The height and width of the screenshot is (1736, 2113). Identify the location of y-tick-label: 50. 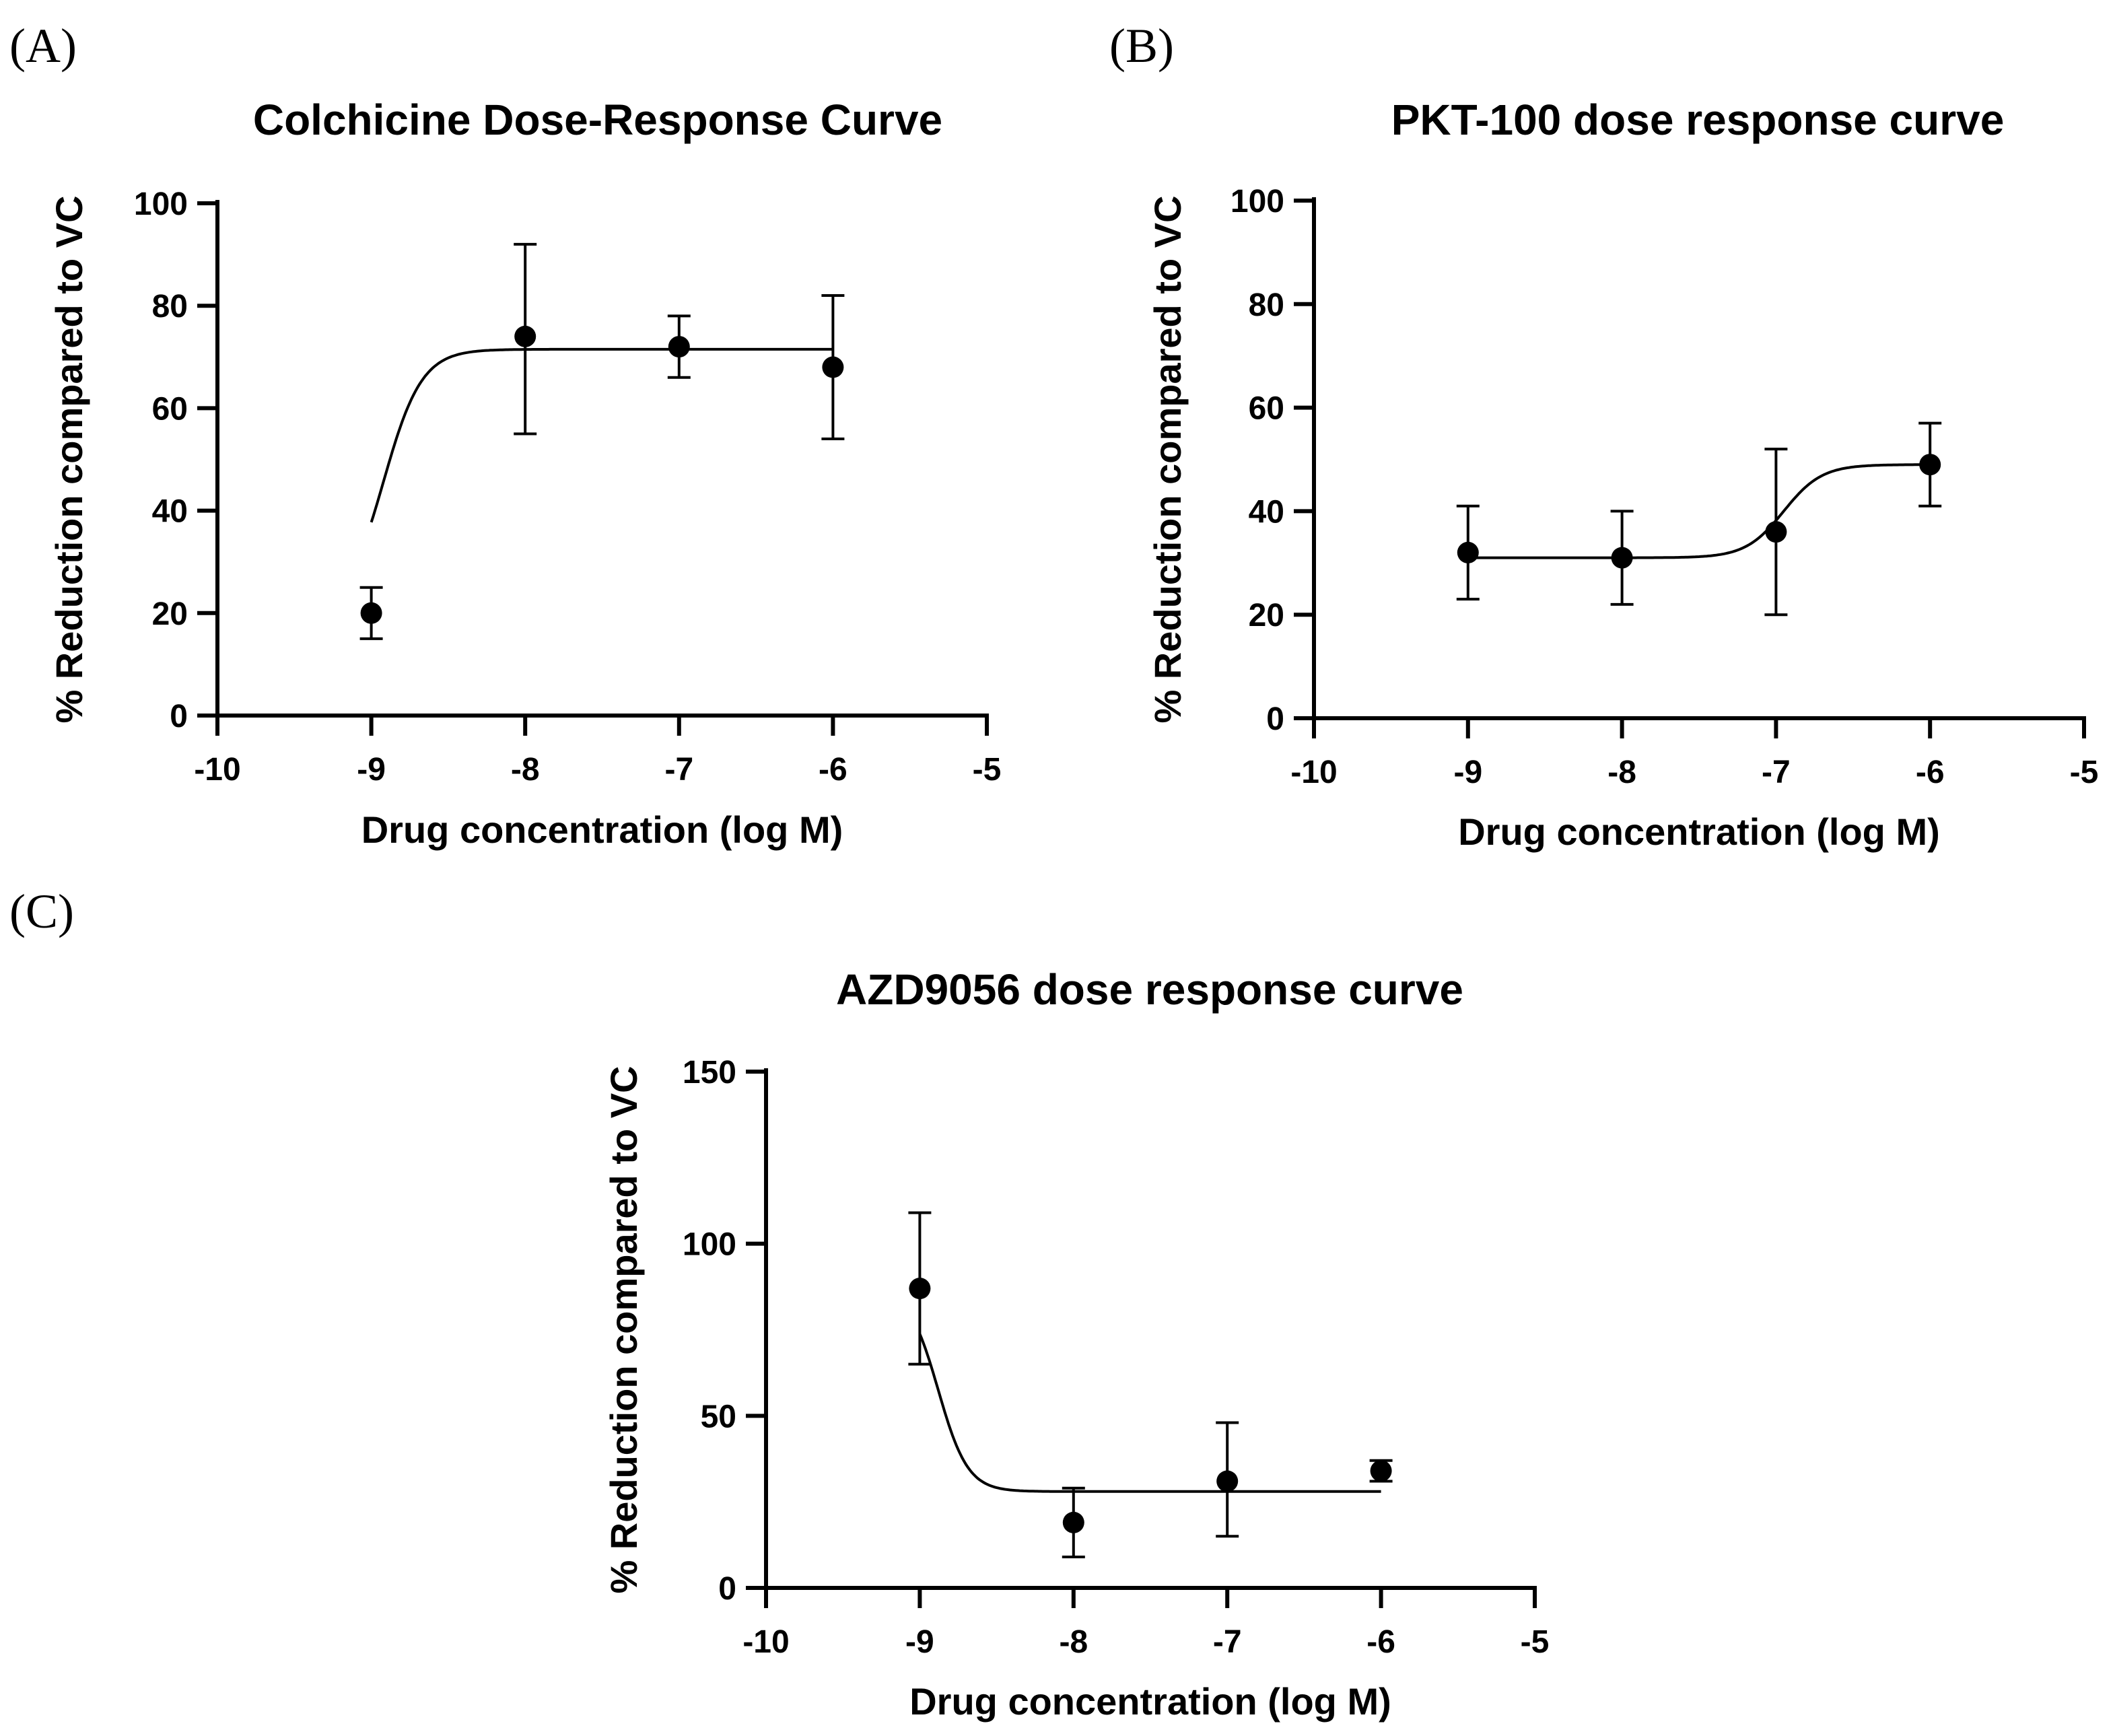
(718, 1416).